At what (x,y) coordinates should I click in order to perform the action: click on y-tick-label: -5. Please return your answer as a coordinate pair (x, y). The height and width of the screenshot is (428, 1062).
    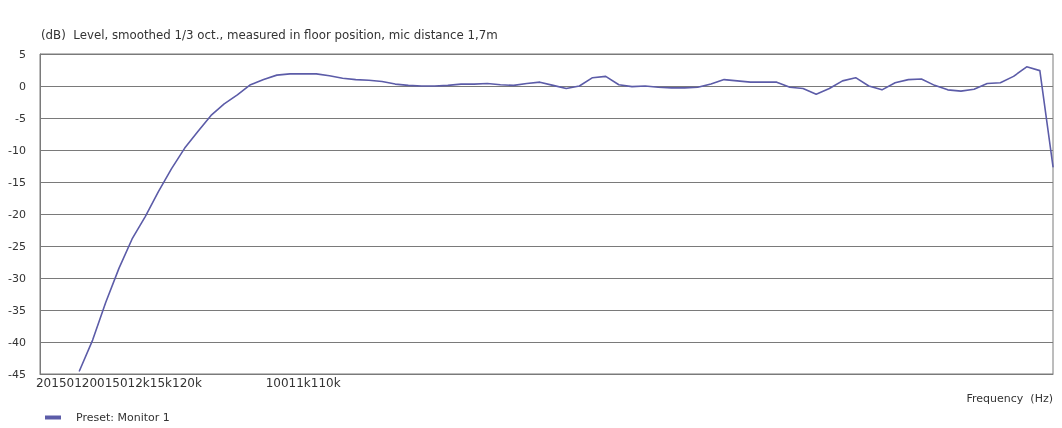
    Looking at the image, I should click on (20, 118).